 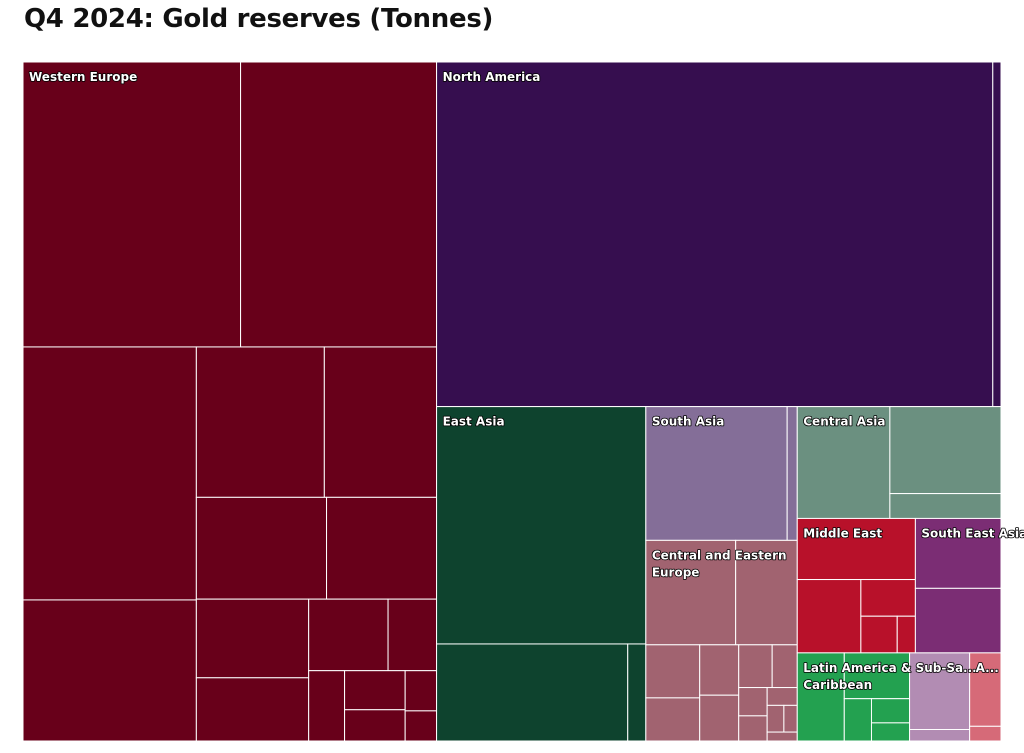 I want to click on region-label-latin-america-caribbean: Latin America & Caribbean, so click(x=857, y=676).